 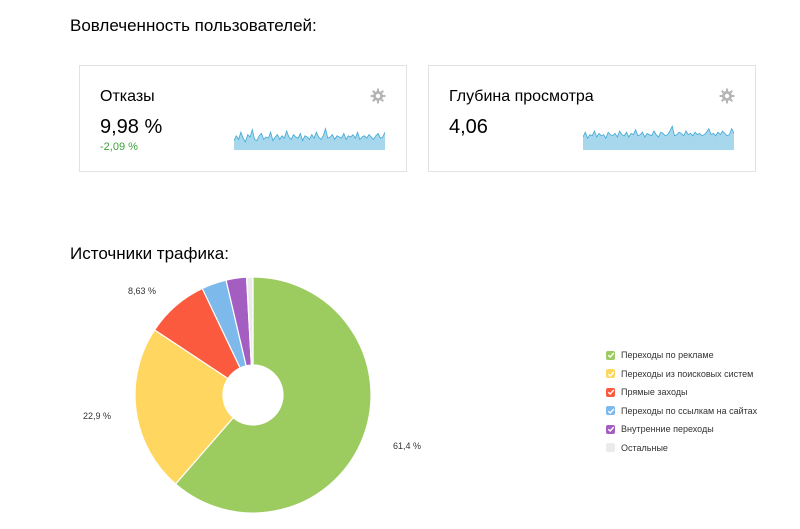 What do you see at coordinates (687, 373) in the screenshot?
I see `legend-label: Переходы из поисковых систем` at bounding box center [687, 373].